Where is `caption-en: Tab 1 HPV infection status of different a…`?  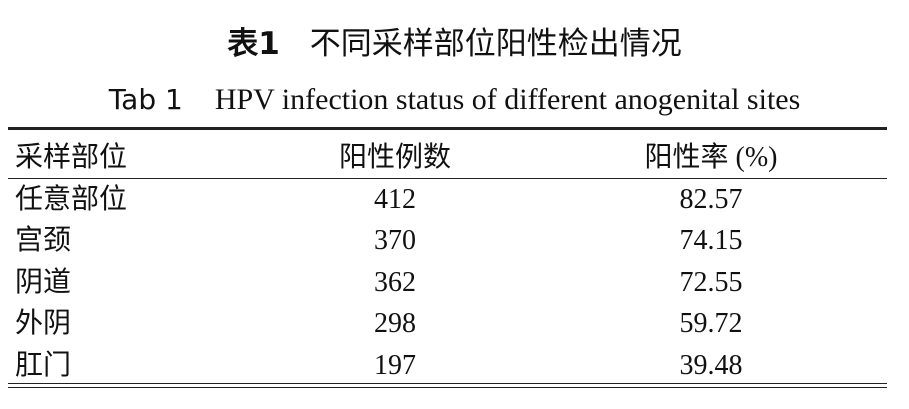
caption-en: Tab 1 HPV infection status of different a… is located at coordinates (454, 100).